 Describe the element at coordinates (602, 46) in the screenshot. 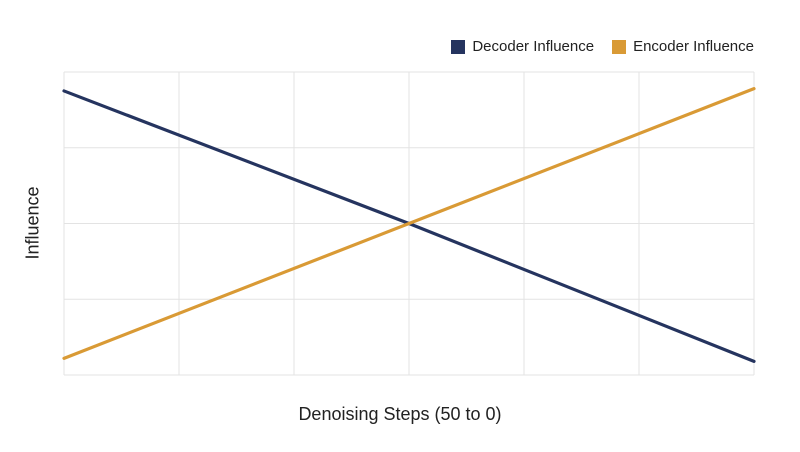

I see `chart-legend: Decoder Influence Encoder Influence` at that location.